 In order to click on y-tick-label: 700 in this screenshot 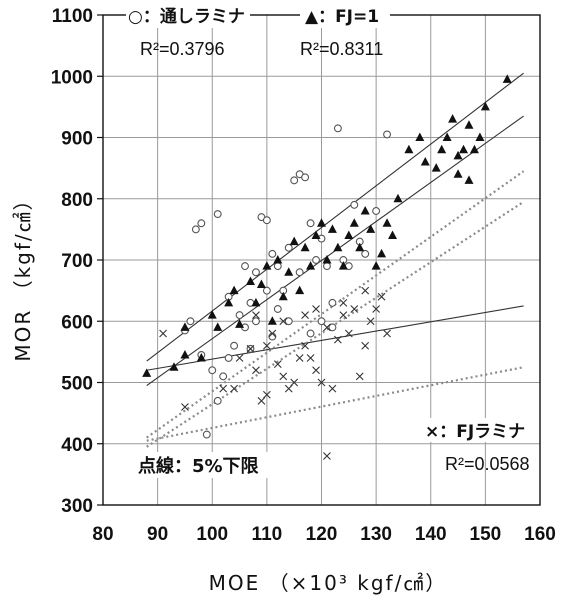, I will do `click(77, 261)`.